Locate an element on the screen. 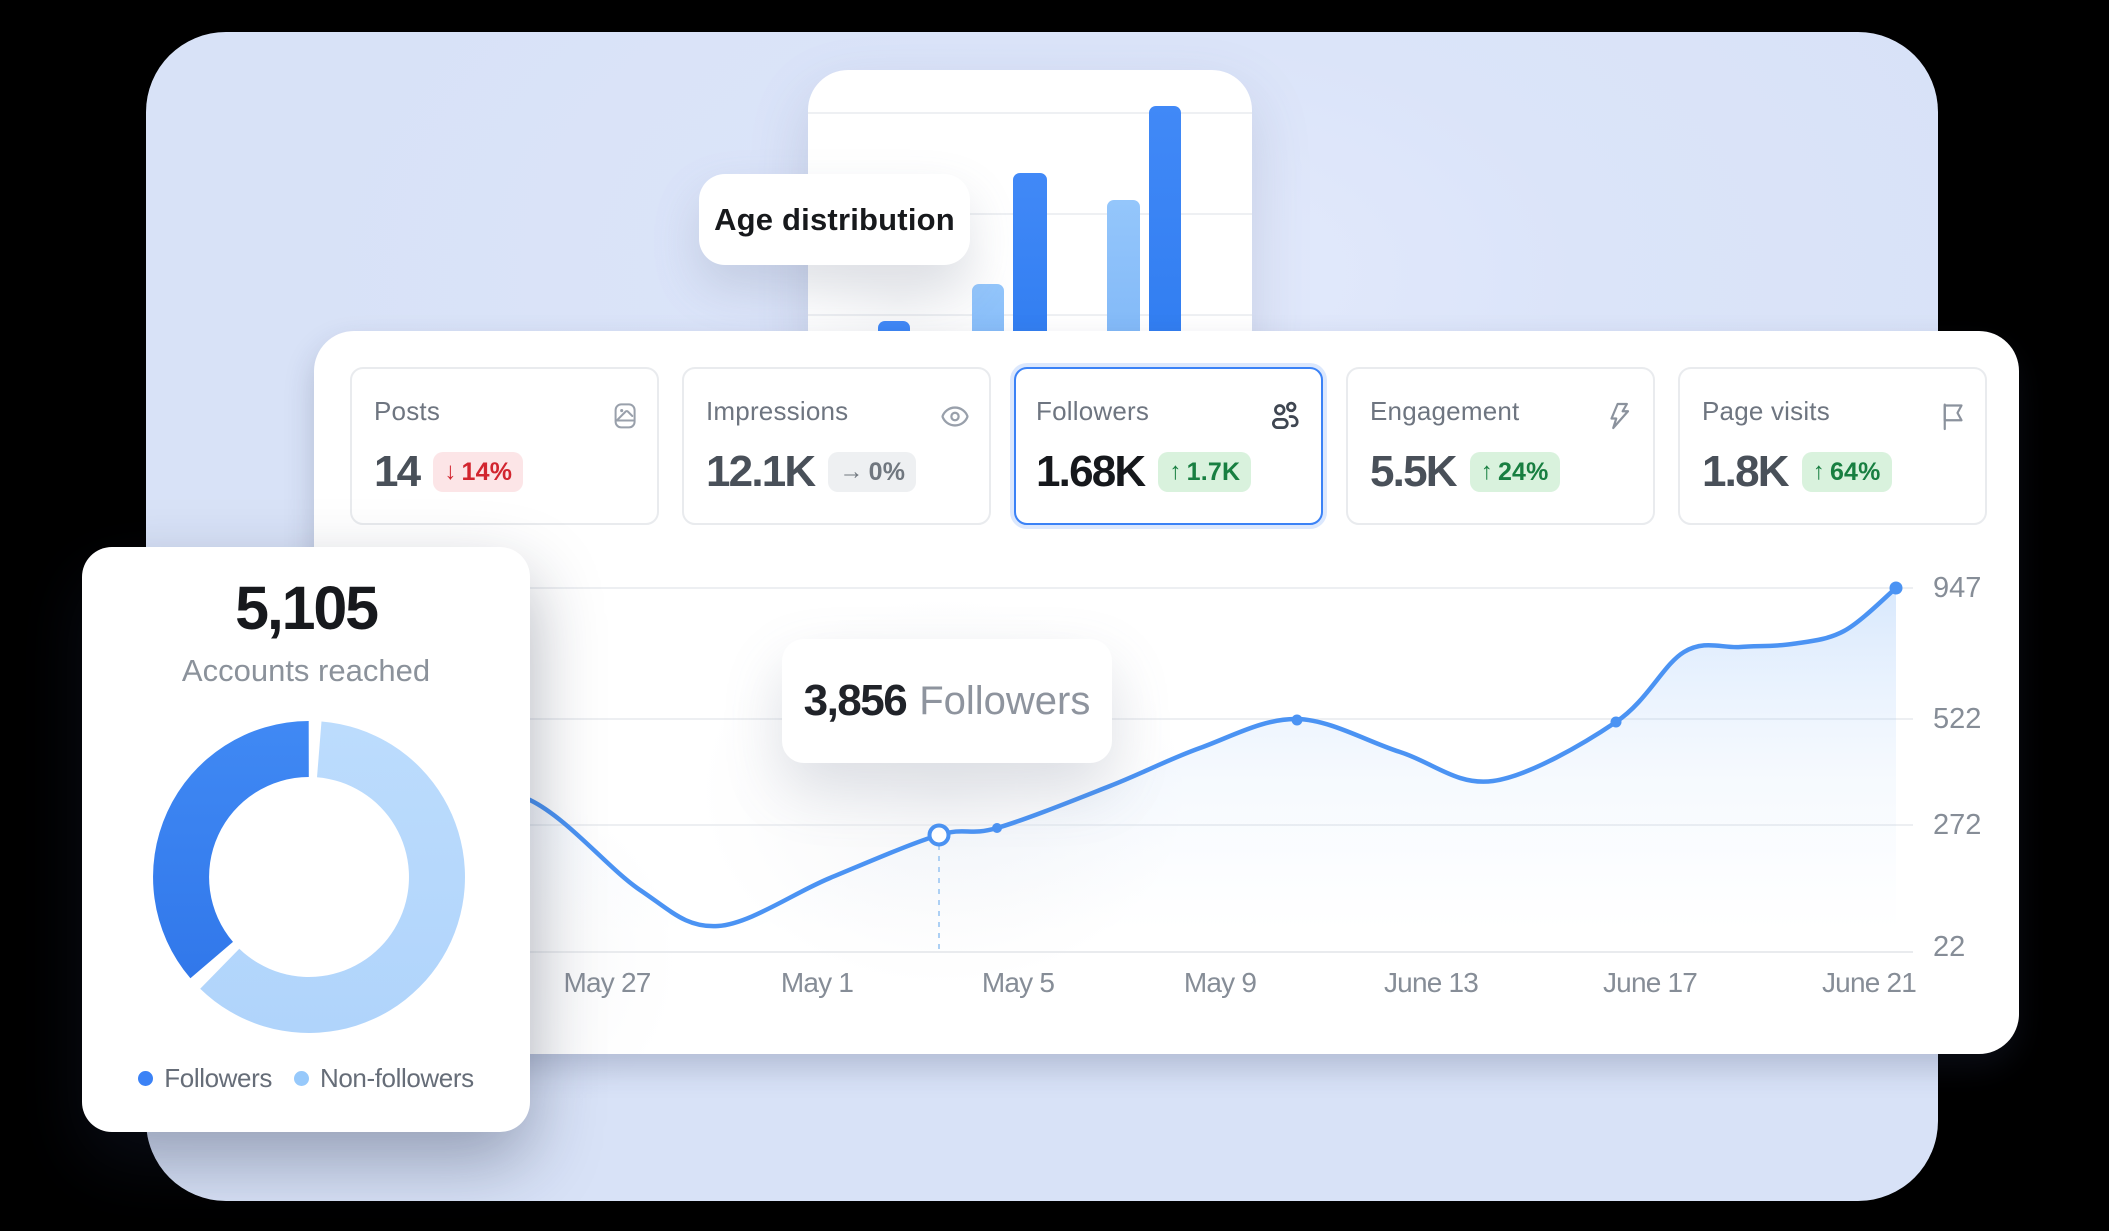  svg-text: May 27 is located at coordinates (606, 982).